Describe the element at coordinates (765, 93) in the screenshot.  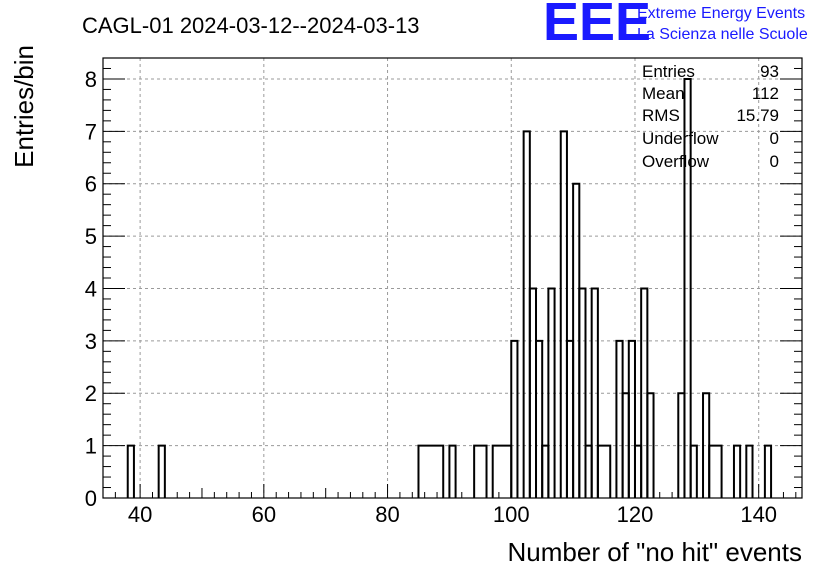
I see `stat-value-mean: 112` at that location.